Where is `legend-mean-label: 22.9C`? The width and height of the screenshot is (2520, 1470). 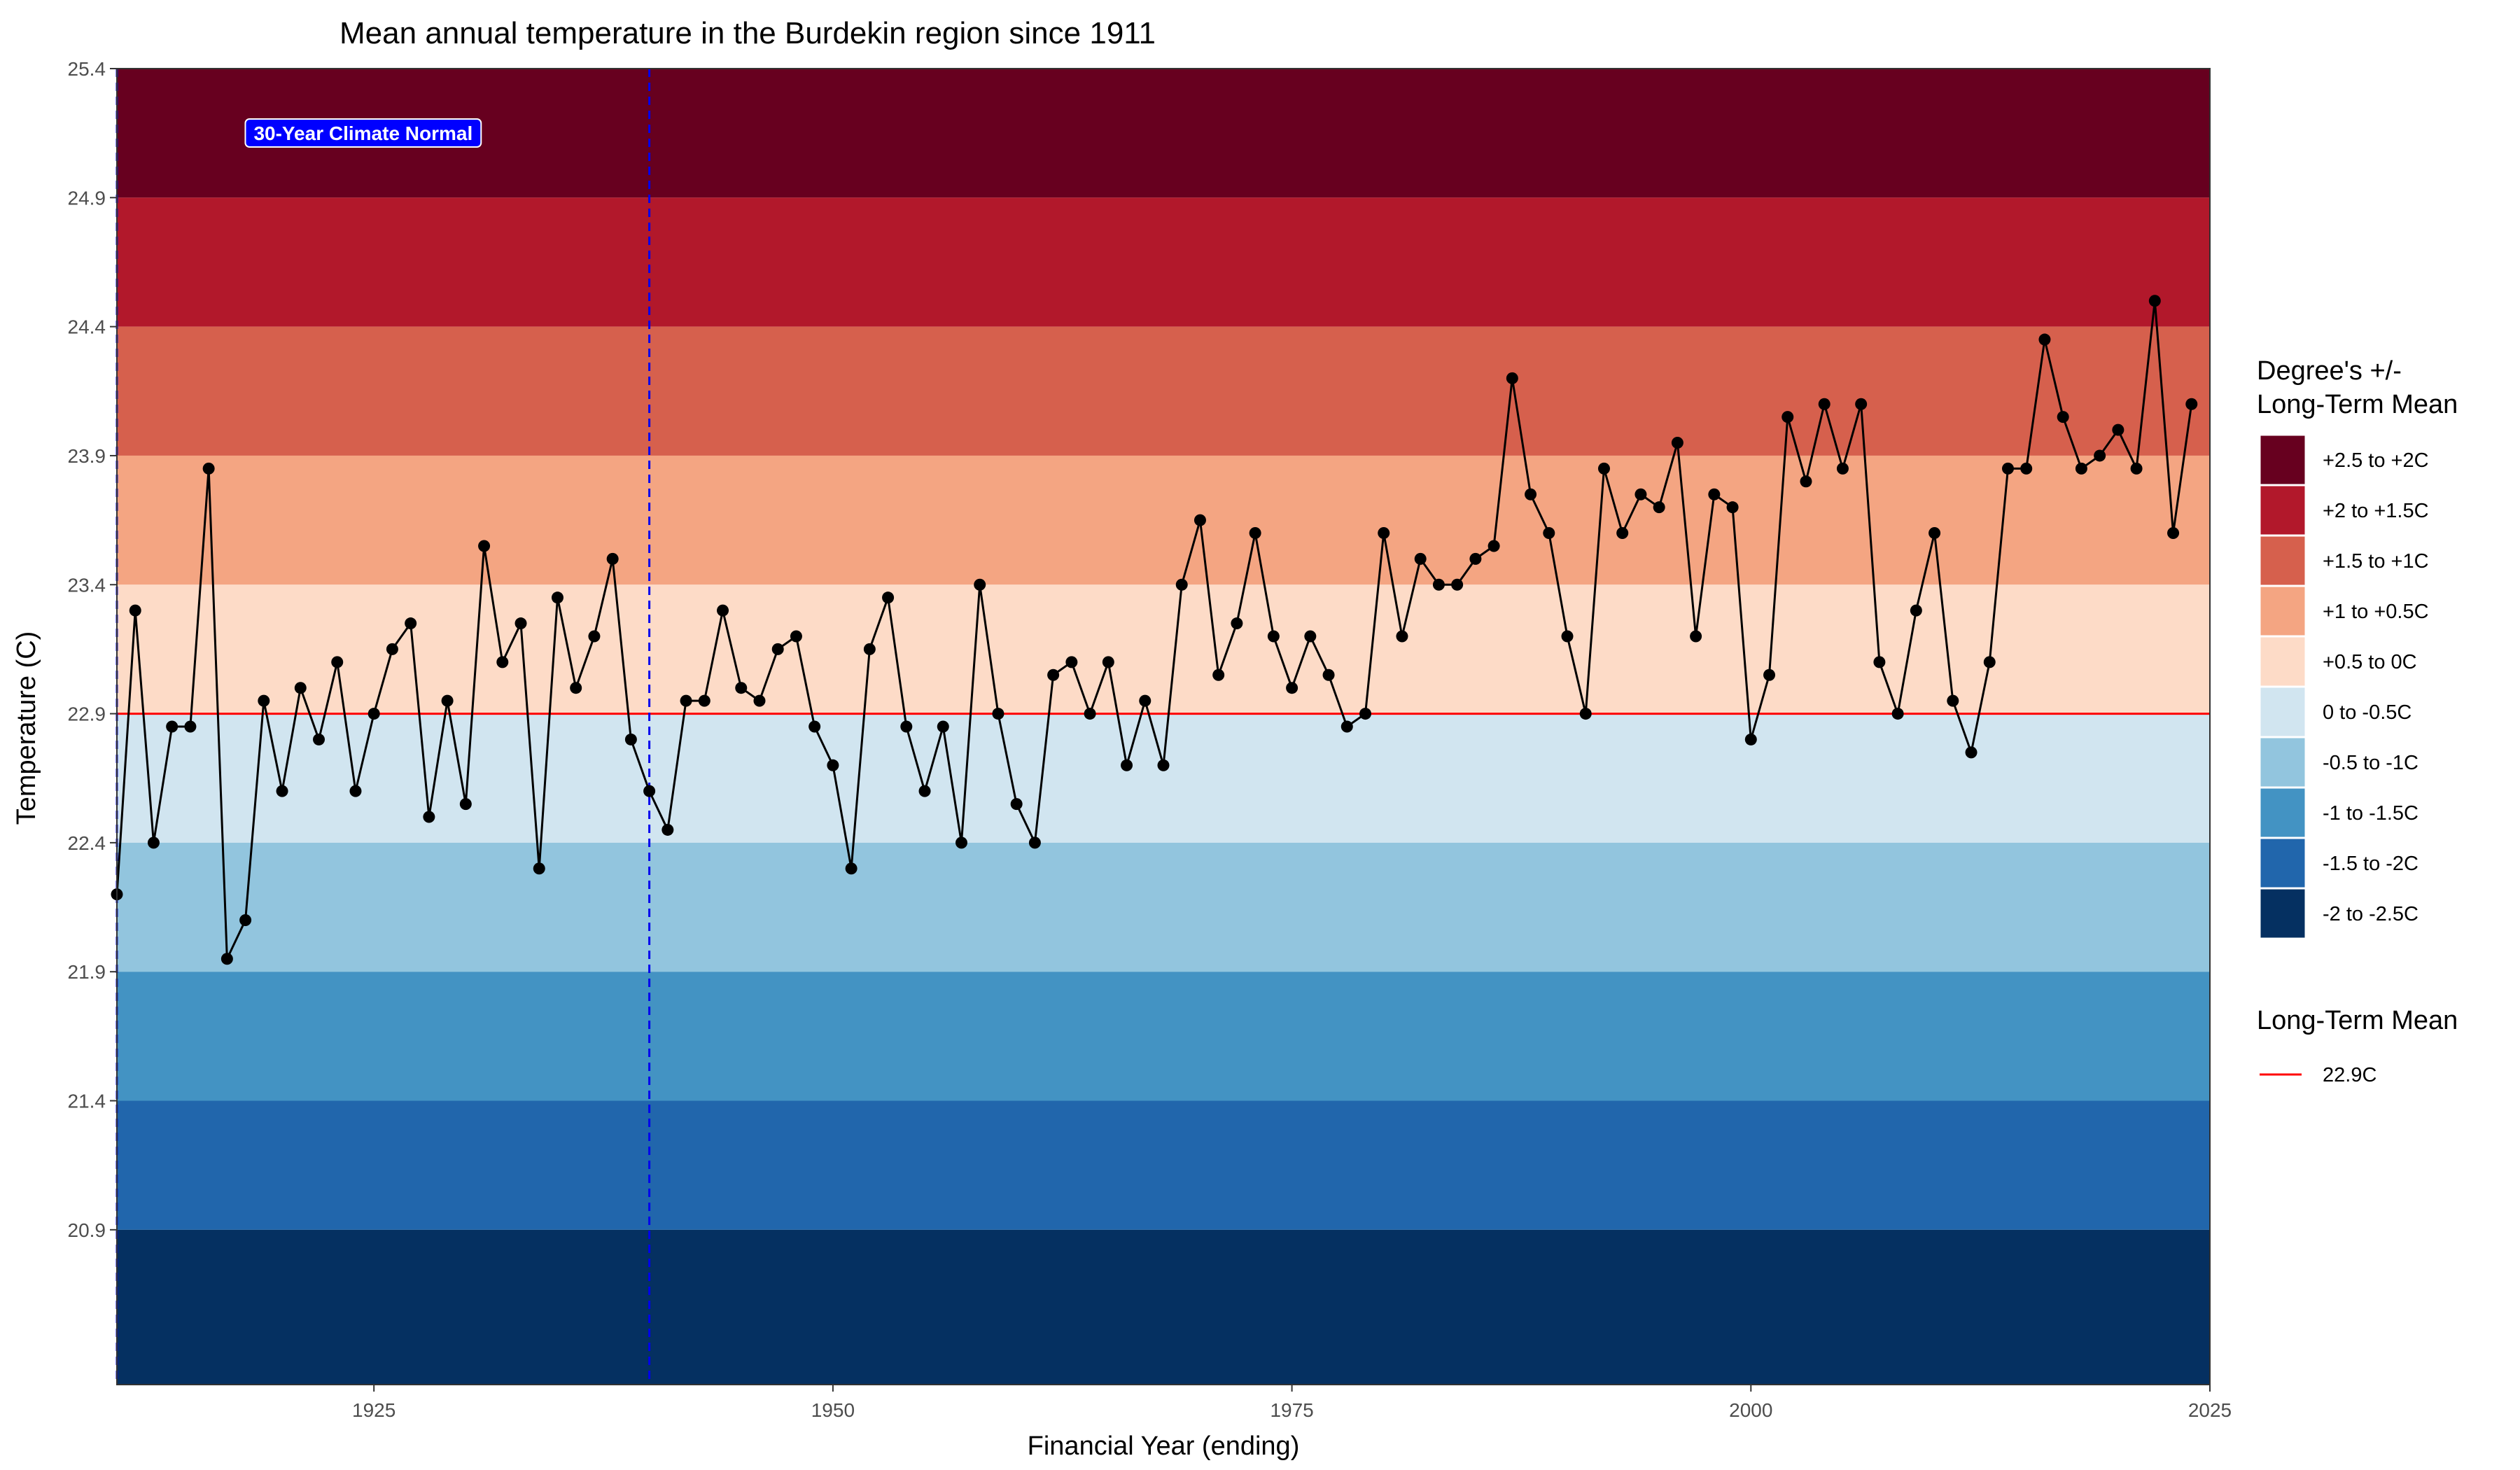 legend-mean-label: 22.9C is located at coordinates (2349, 1075).